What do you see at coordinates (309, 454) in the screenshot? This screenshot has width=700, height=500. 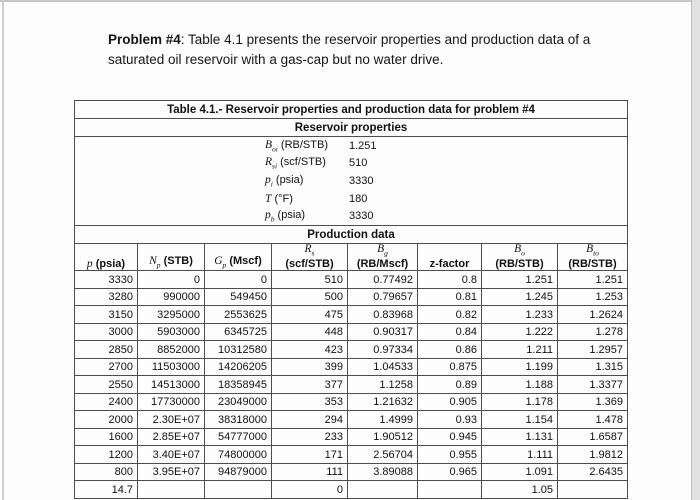 I see `cell-Rs: 171` at bounding box center [309, 454].